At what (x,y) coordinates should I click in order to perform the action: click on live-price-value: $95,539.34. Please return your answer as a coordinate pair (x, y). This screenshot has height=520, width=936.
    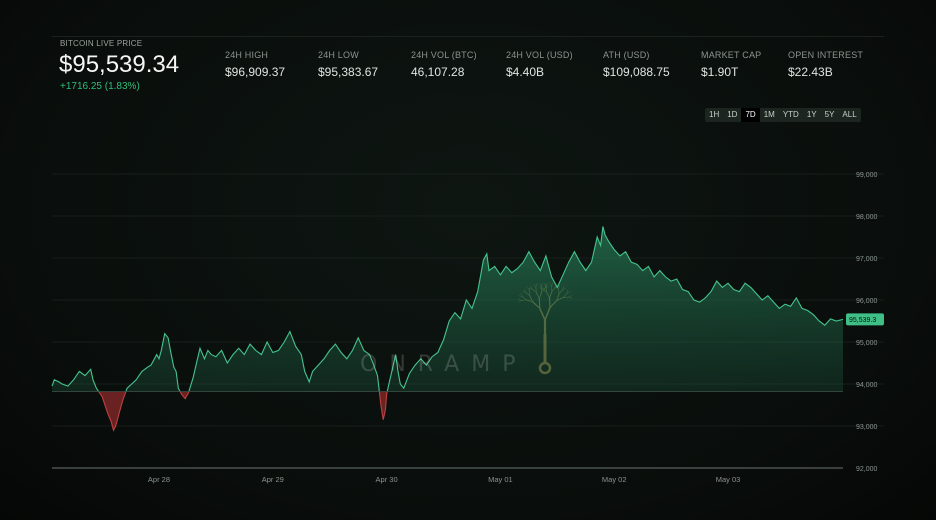
    Looking at the image, I should click on (119, 64).